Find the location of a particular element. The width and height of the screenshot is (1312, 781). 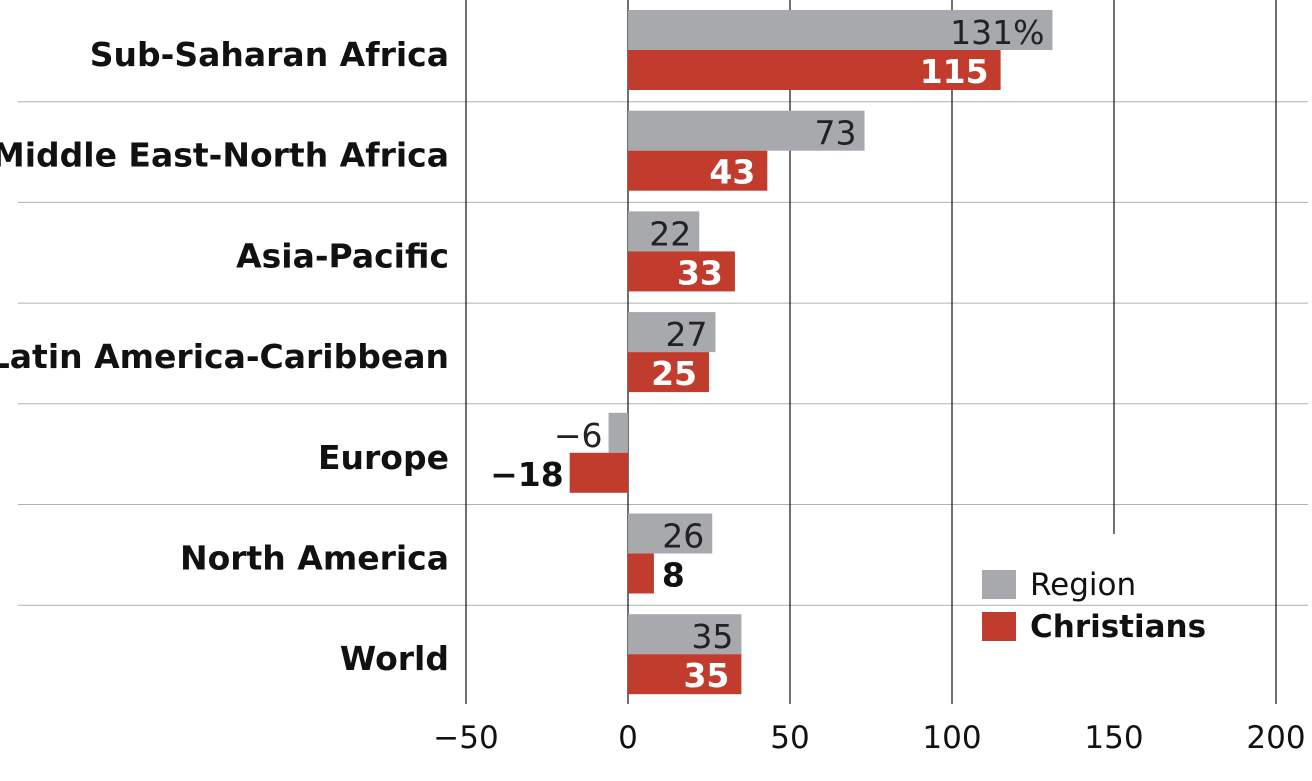

legend-swatch-region is located at coordinates (999, 584).